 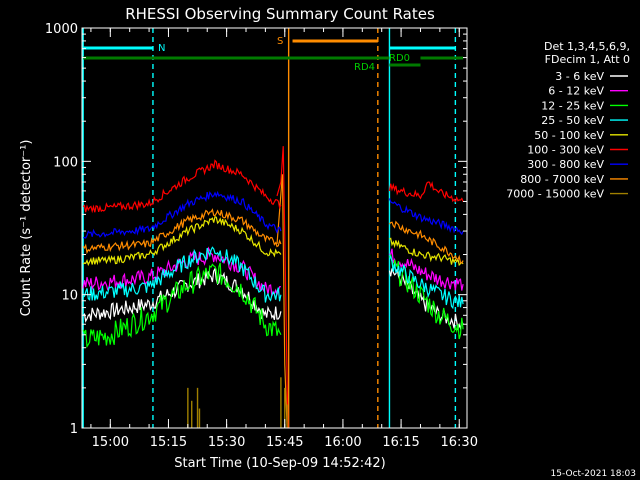 I want to click on x-tick-label: 16:30, so click(x=459, y=442).